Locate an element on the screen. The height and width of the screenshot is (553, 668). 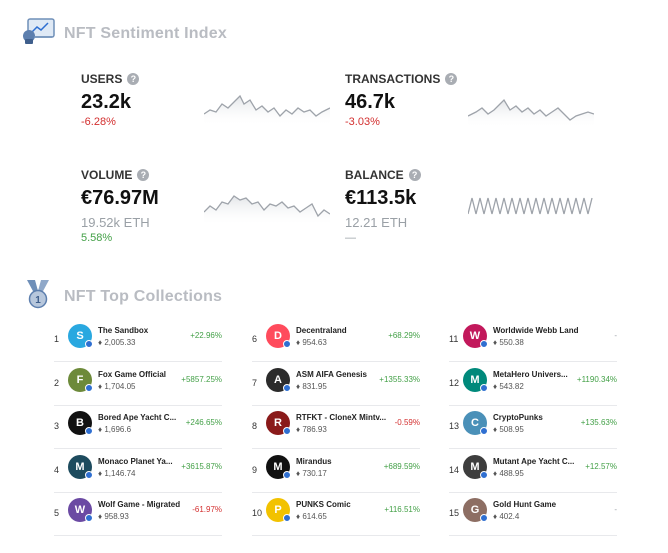
collection-name: Decentraland is located at coordinates (321, 330).